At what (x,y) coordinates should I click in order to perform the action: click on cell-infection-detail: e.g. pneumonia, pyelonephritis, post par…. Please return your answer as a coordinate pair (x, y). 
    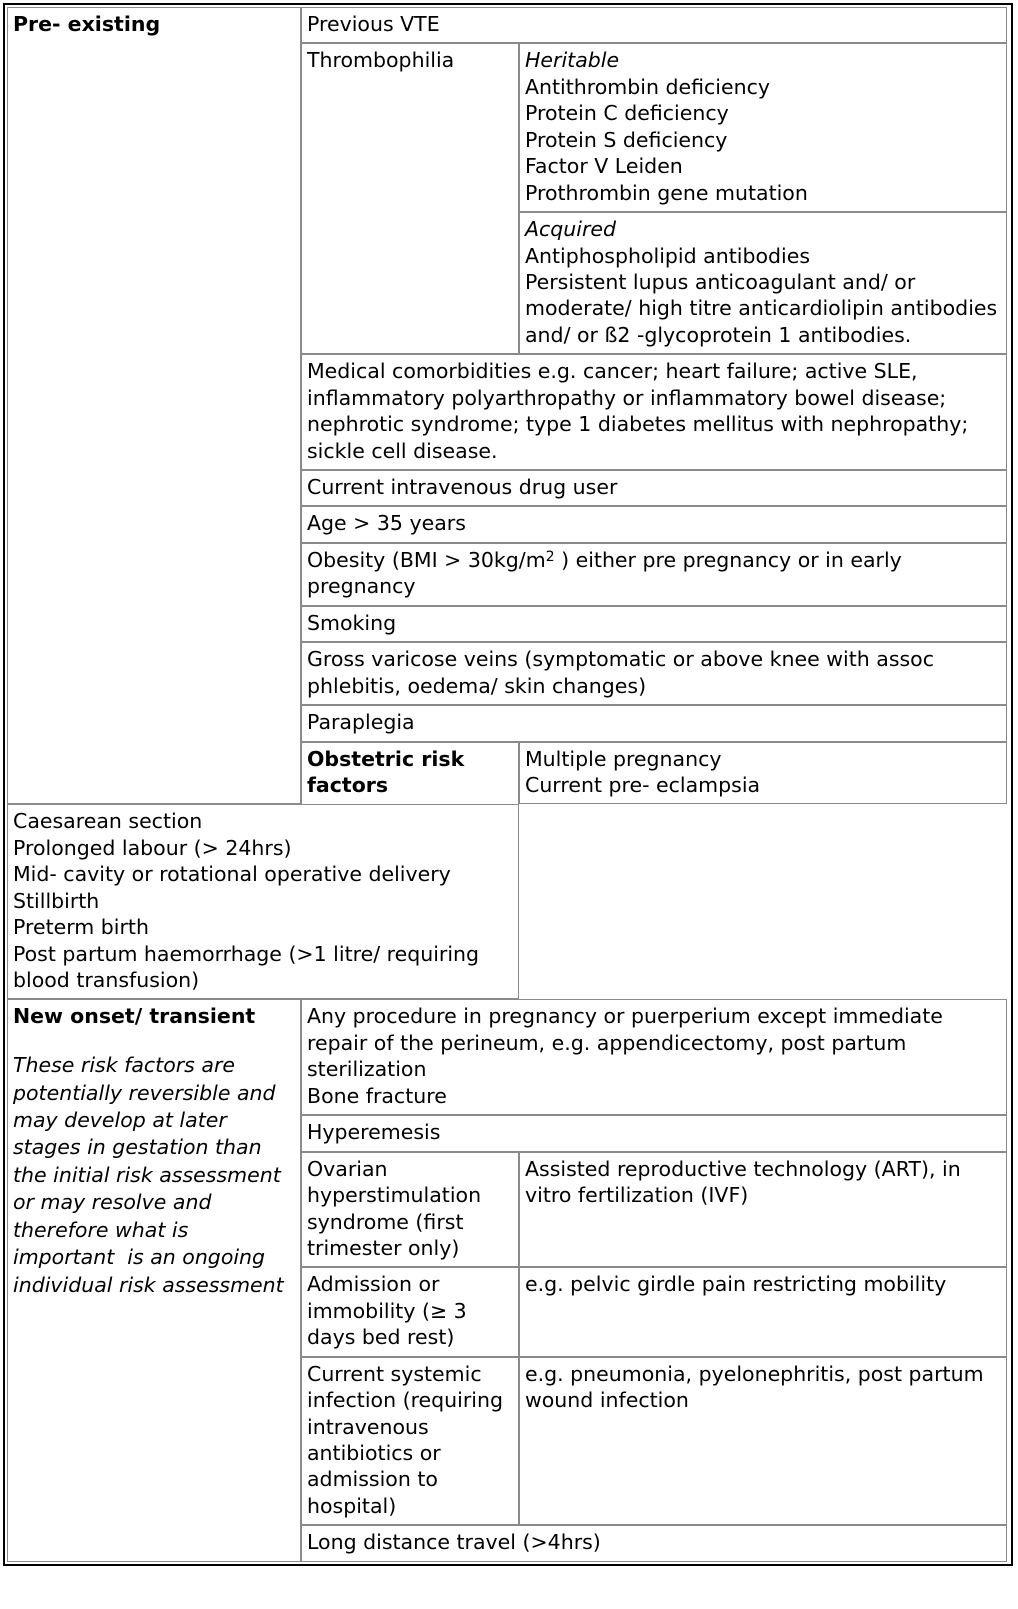
    Looking at the image, I should click on (763, 1441).